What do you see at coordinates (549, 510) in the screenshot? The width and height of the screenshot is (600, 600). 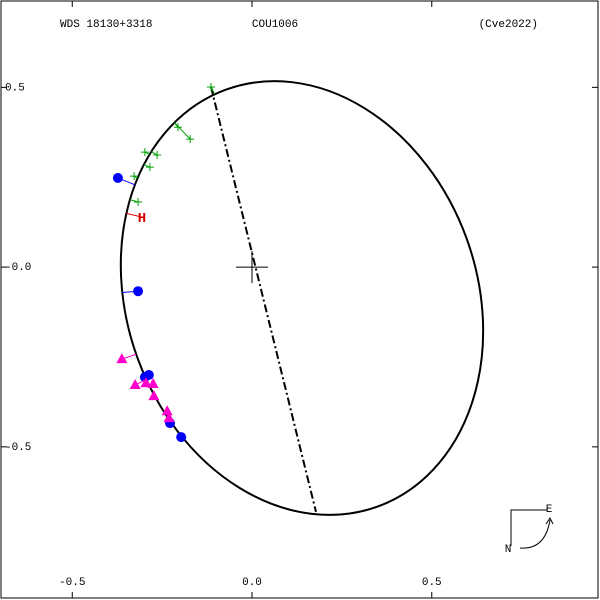 I see `compass-east: E` at bounding box center [549, 510].